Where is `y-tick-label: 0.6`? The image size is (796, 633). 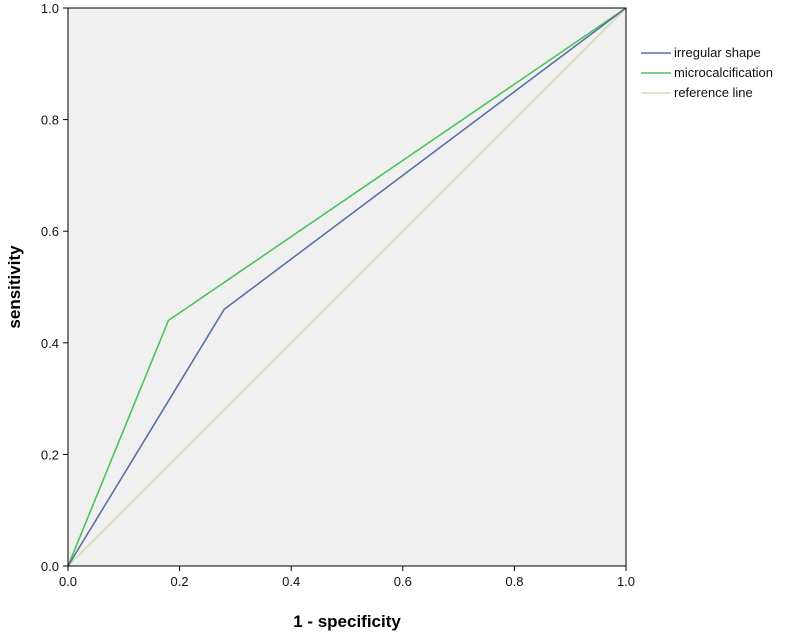
y-tick-label: 0.6 is located at coordinates (50, 231).